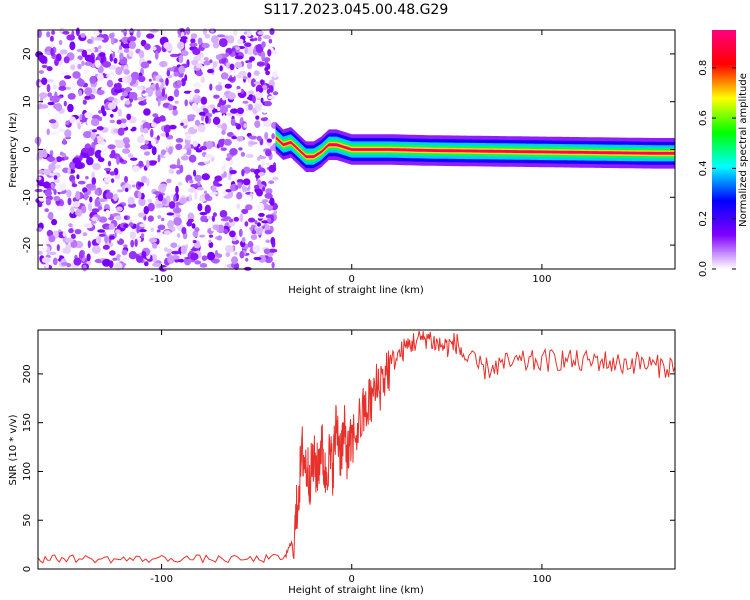 The width and height of the screenshot is (750, 600). What do you see at coordinates (27, 54) in the screenshot?
I see `spectrogram-y-tick-label: 20` at bounding box center [27, 54].